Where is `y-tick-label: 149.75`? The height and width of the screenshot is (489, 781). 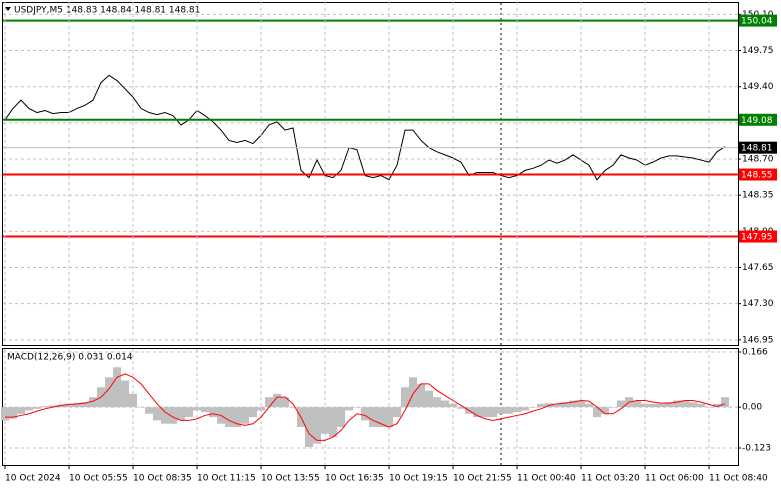
y-tick-label: 149.75 is located at coordinates (758, 51).